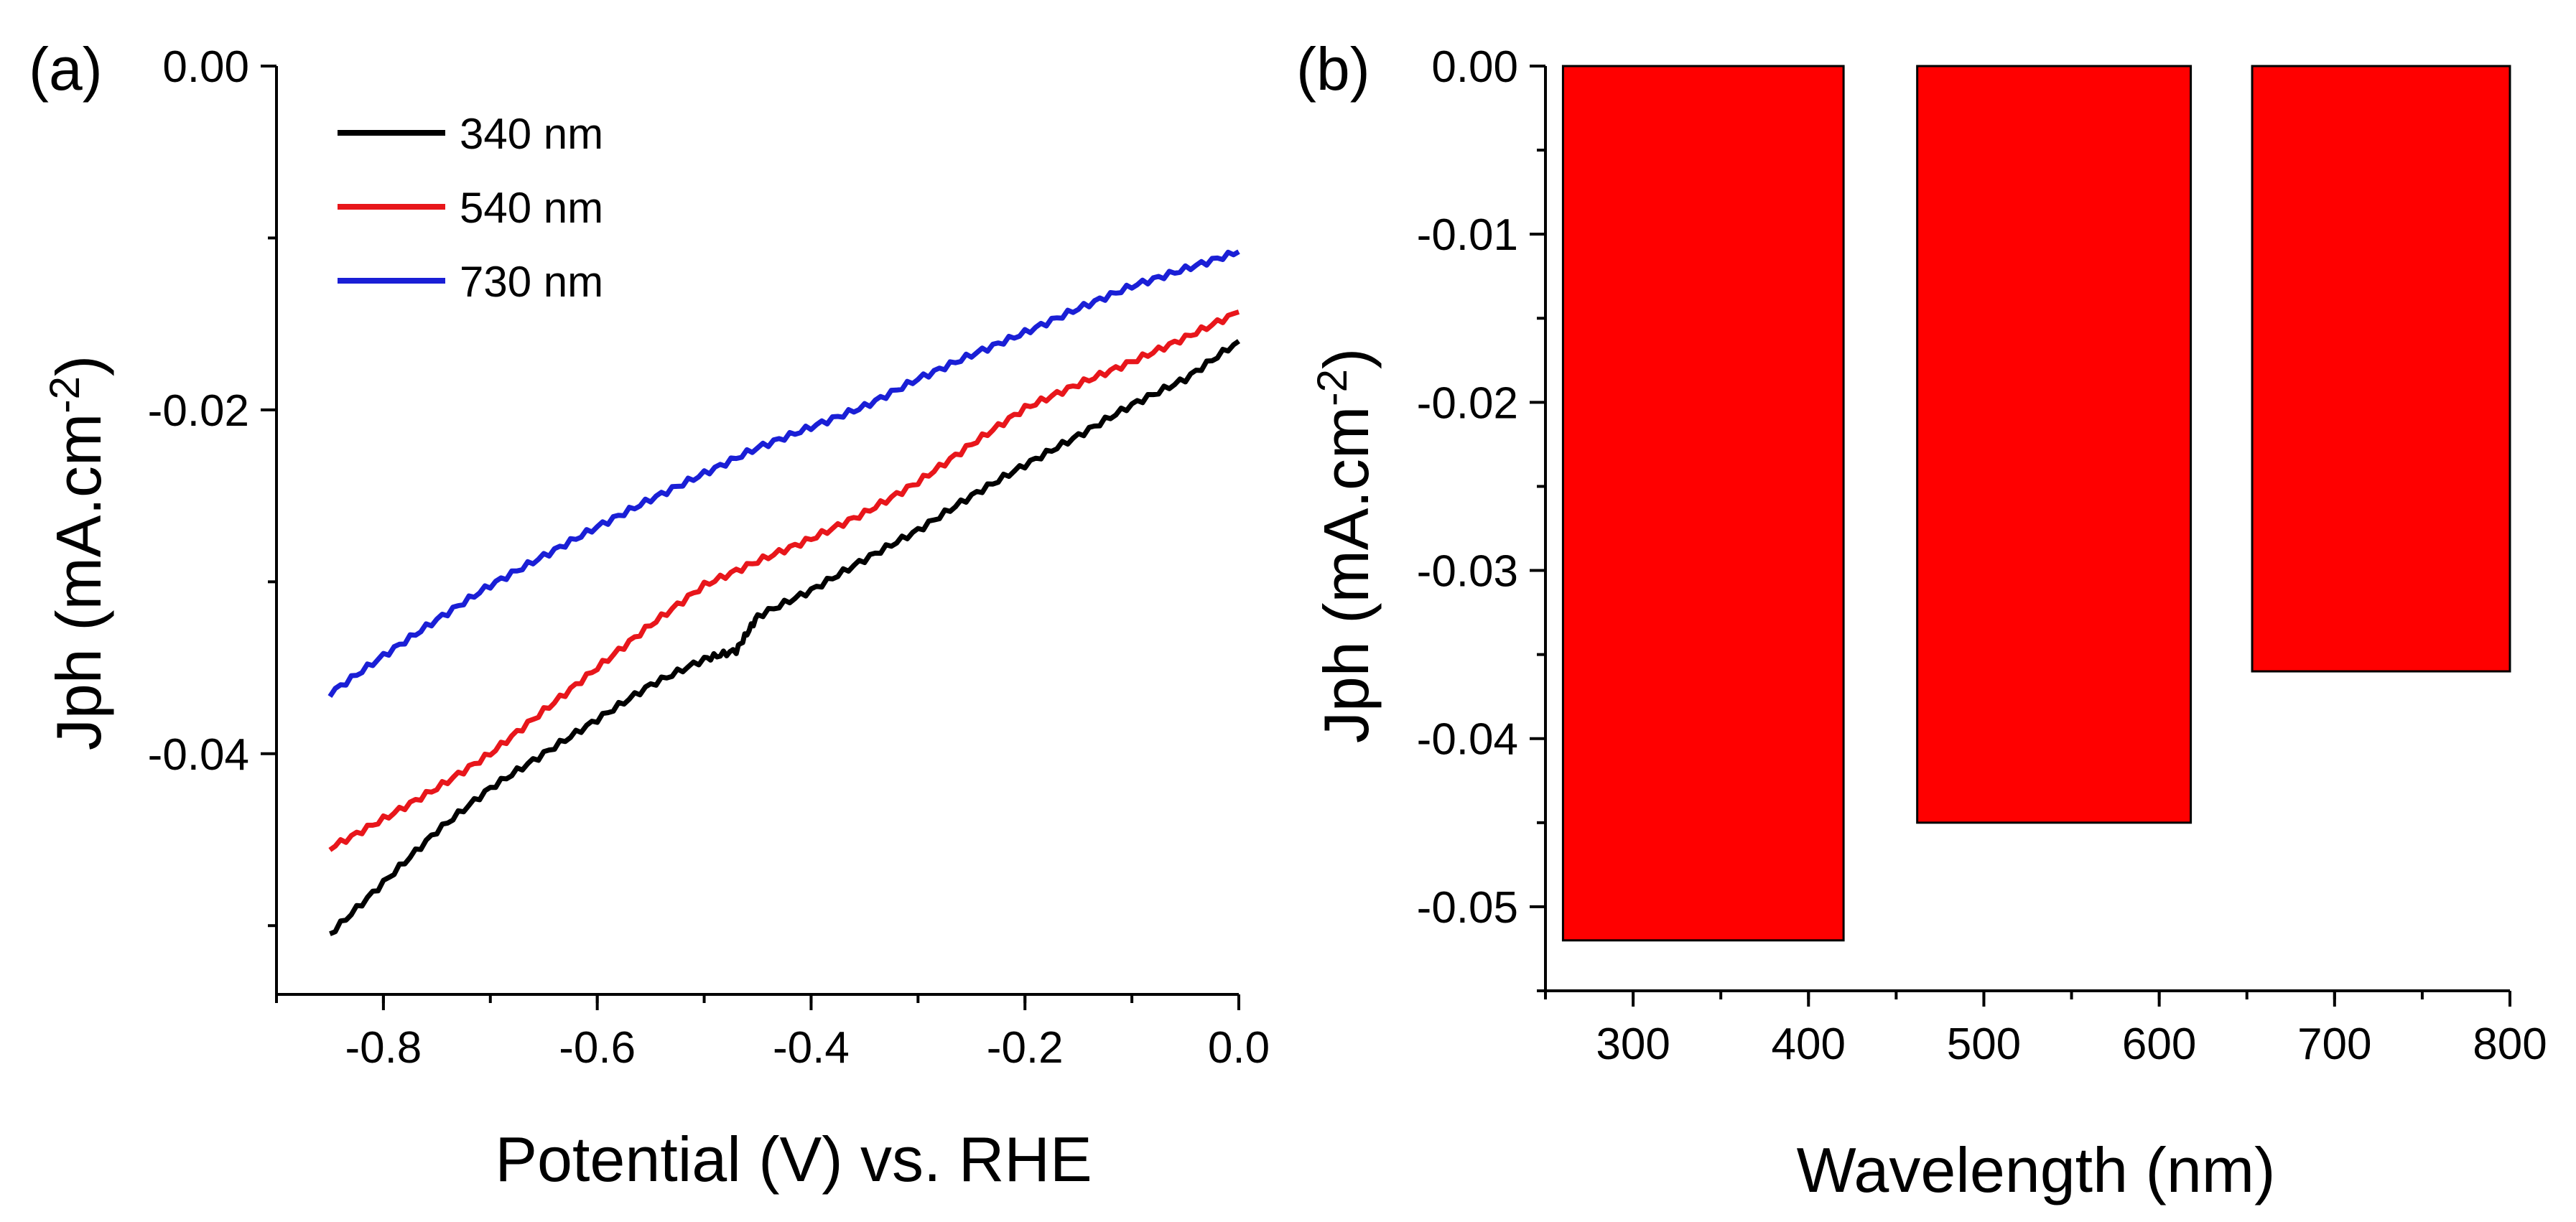 This screenshot has width=2576, height=1222. What do you see at coordinates (1332, 387) in the screenshot?
I see `panel-b-y-axis-title-sup: -2` at bounding box center [1332, 387].